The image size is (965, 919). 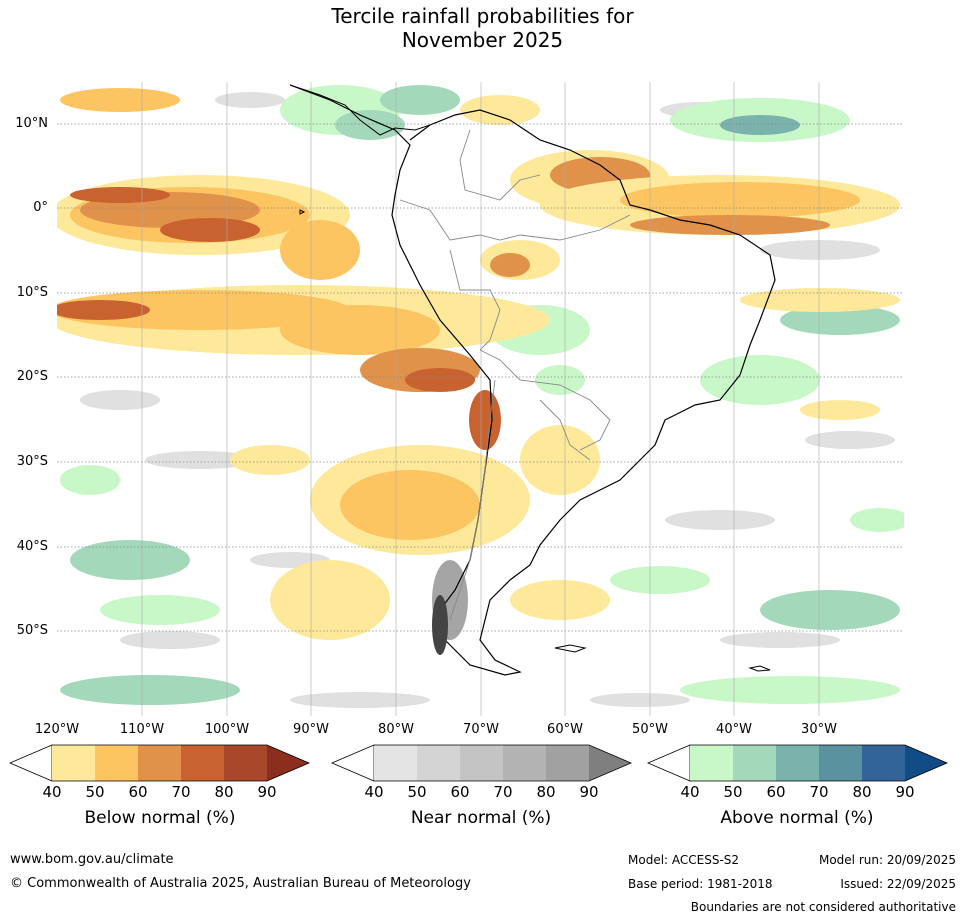 I want to click on lon-label: 120°W, so click(x=57, y=729).